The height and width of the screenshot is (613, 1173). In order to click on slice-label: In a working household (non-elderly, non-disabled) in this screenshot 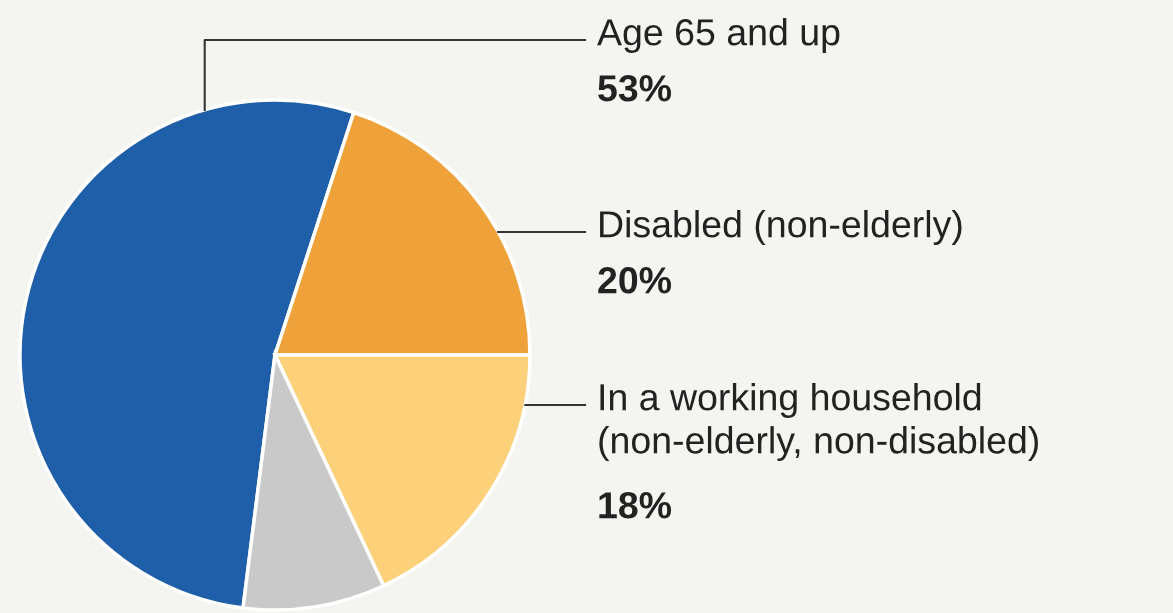, I will do `click(818, 422)`.